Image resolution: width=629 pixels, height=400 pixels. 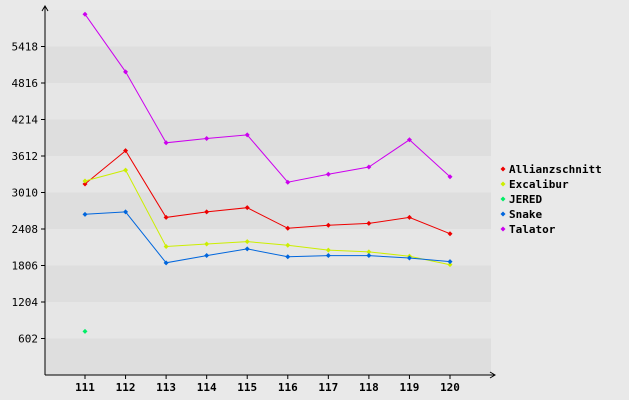 I want to click on y-tick-label: 5418, so click(x=25, y=47).